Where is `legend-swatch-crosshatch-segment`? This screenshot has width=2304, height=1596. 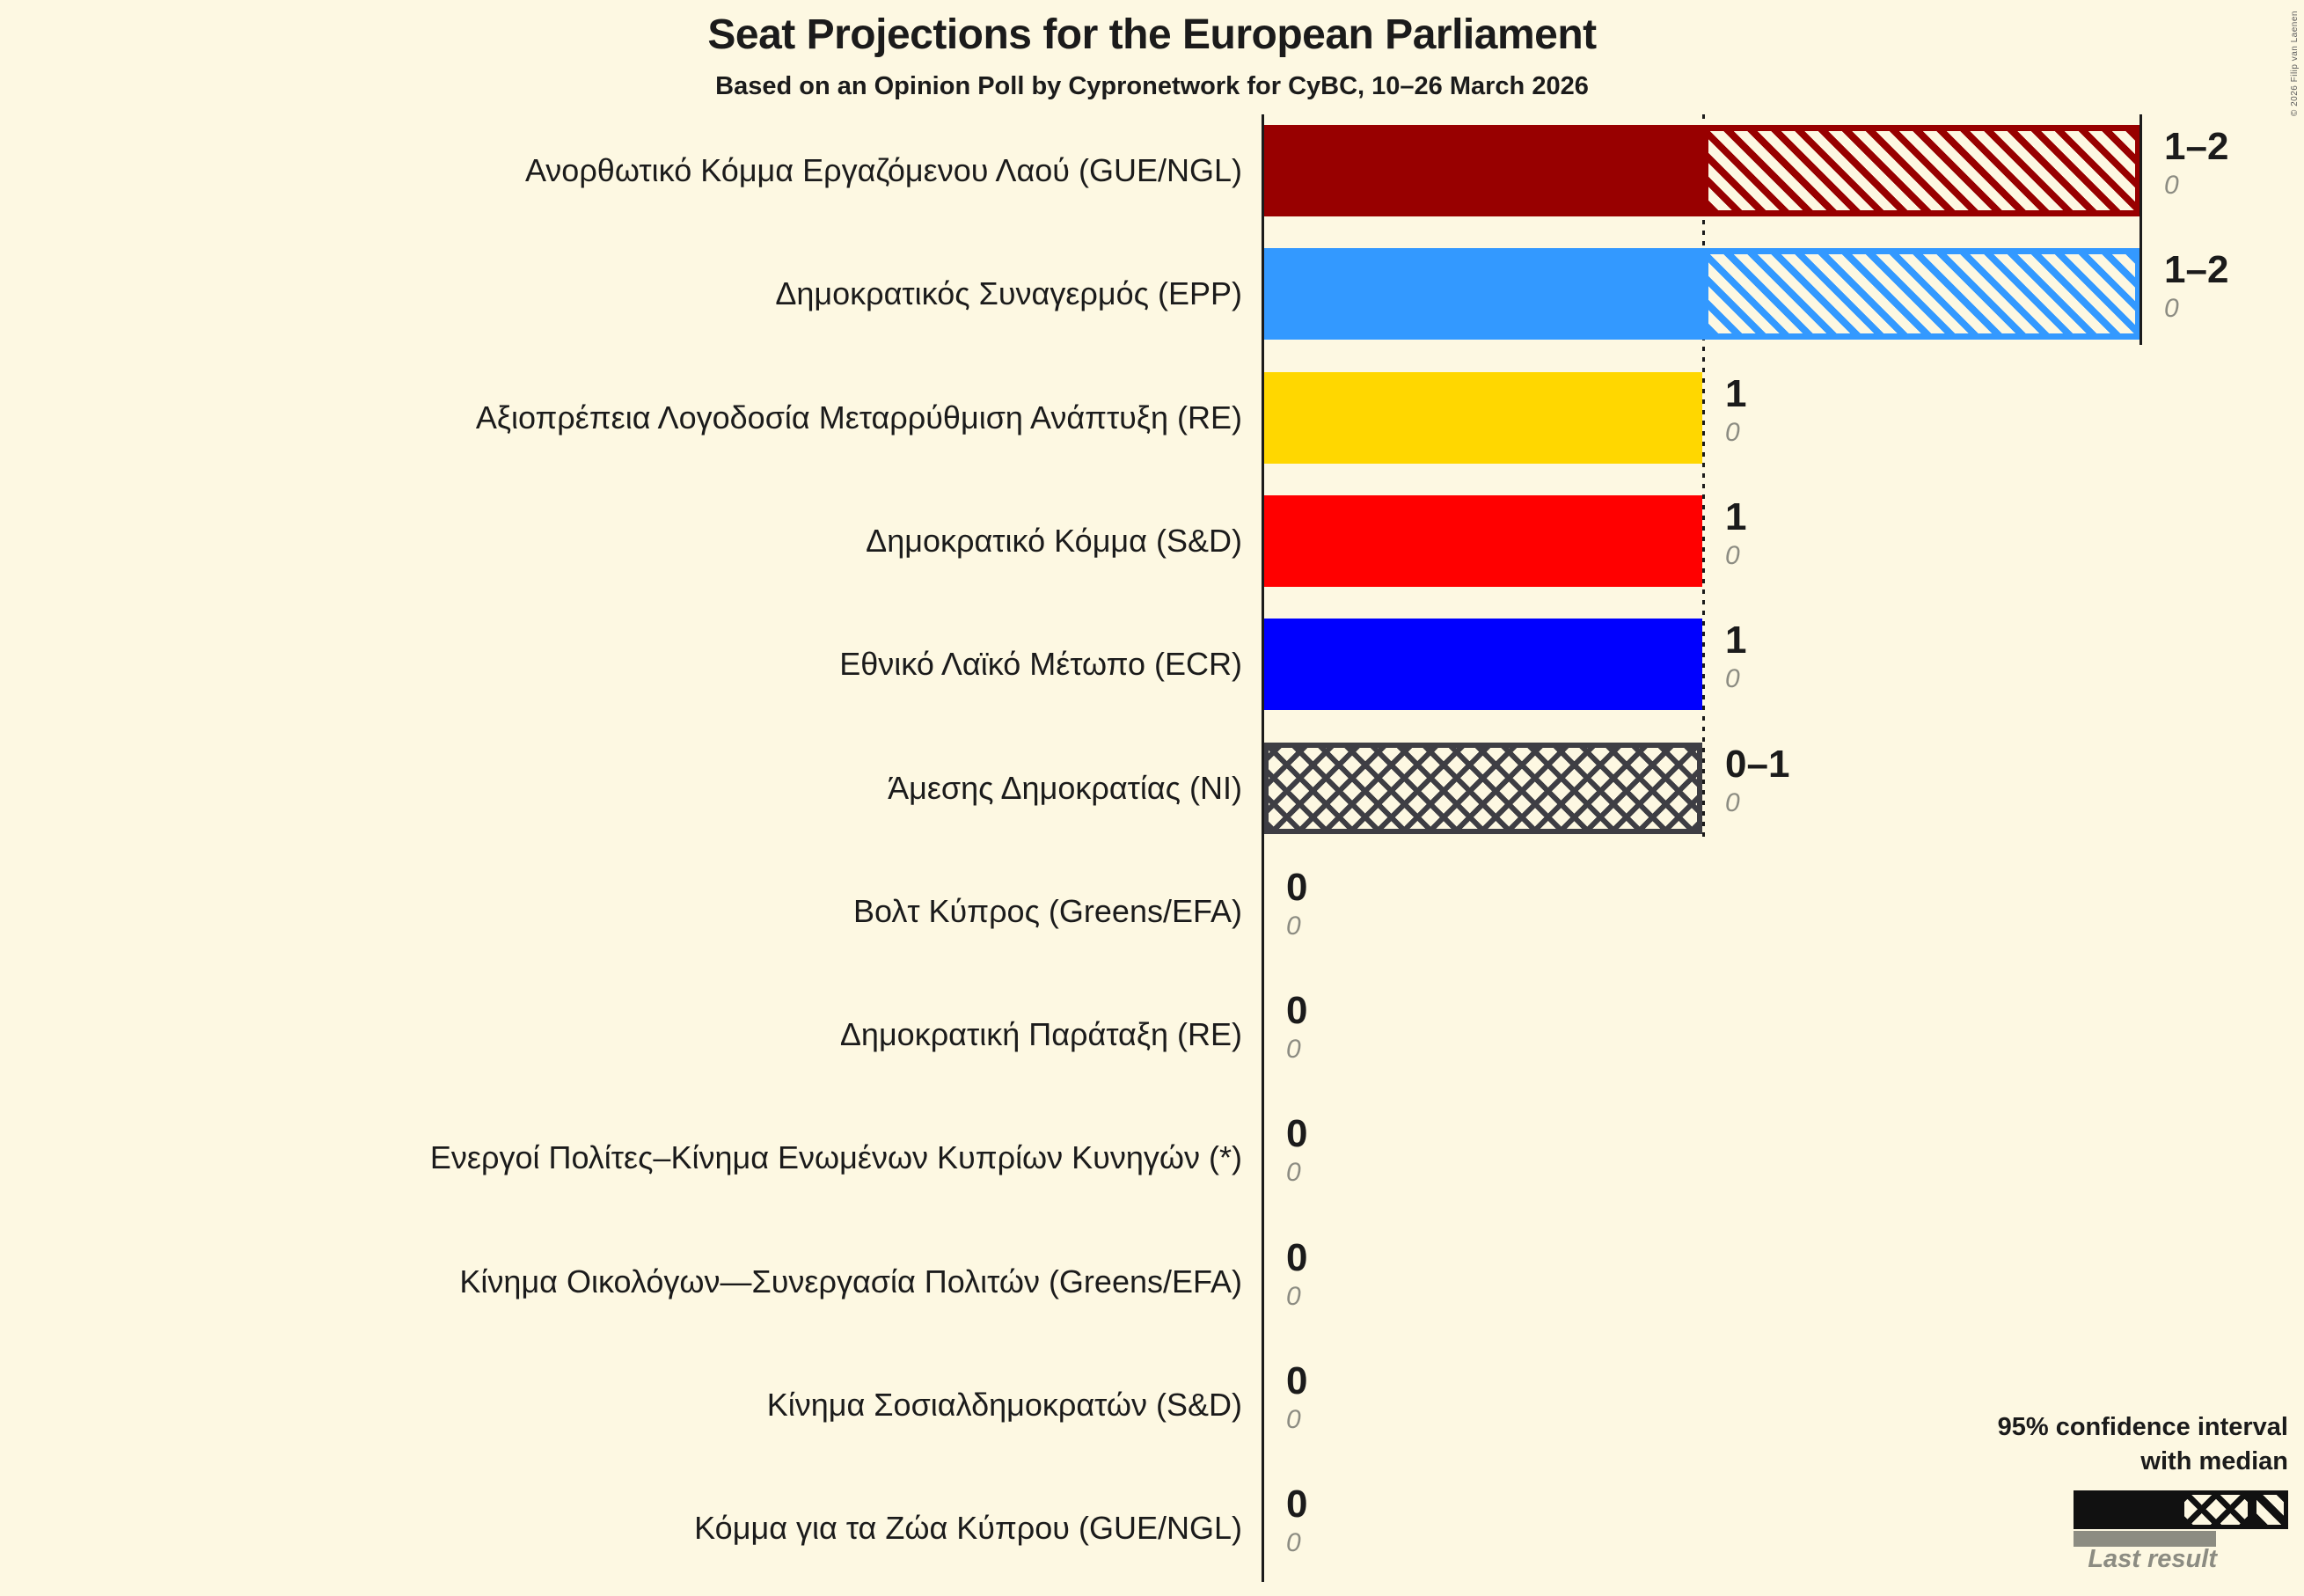
legend-swatch-crosshatch-segment is located at coordinates (2216, 1509).